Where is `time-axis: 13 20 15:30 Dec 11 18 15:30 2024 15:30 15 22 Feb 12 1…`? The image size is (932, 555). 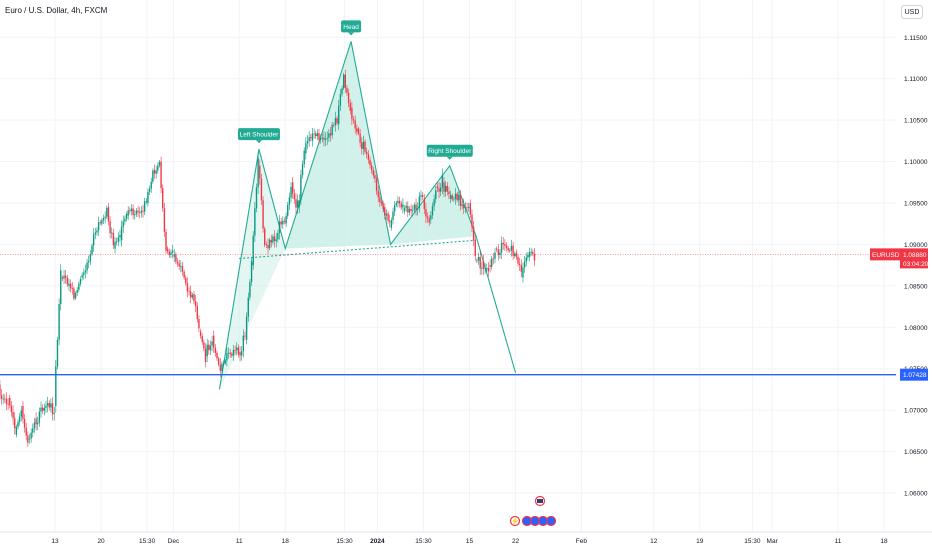 time-axis: 13 20 15:30 Dec 11 18 15:30 2024 15:30 15 22 Feb 12 1… is located at coordinates (466, 538).